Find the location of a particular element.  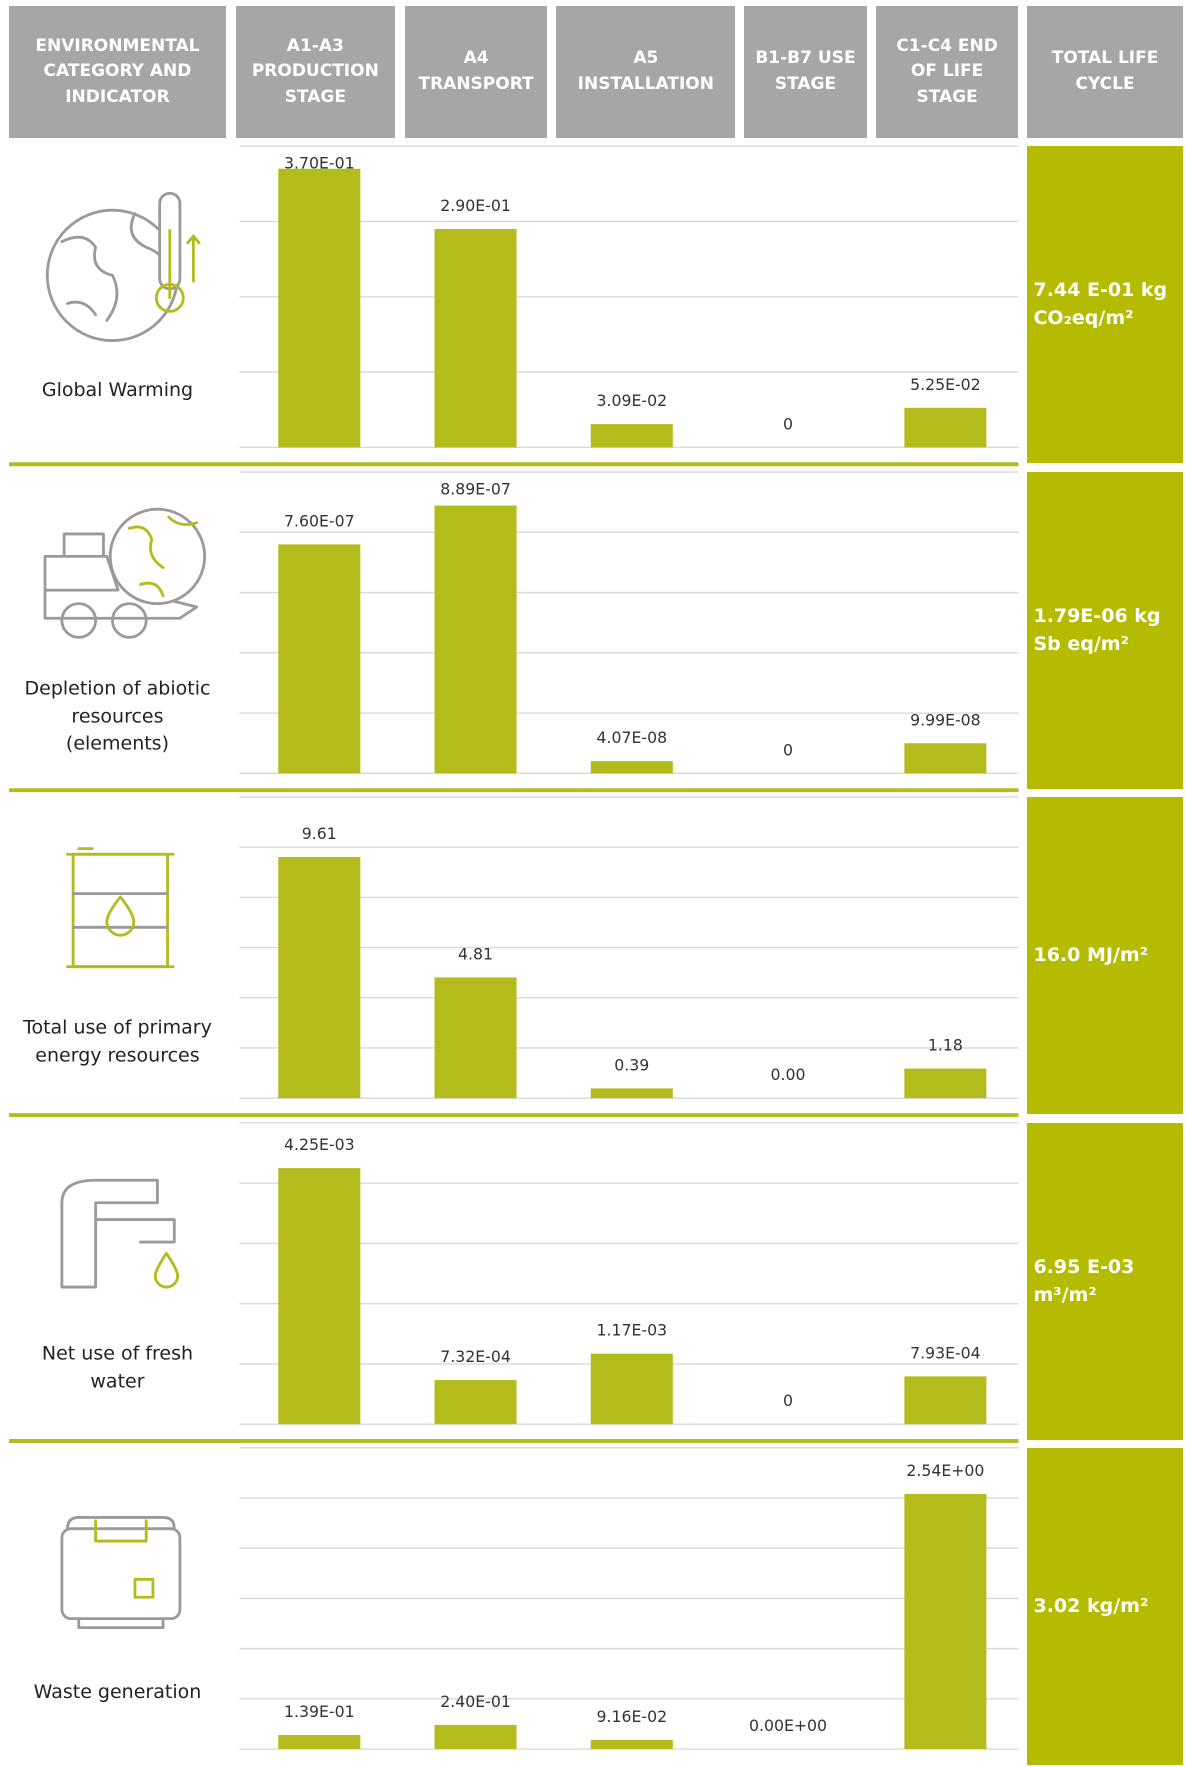

value-label: 9.99E-08 is located at coordinates (945, 719).